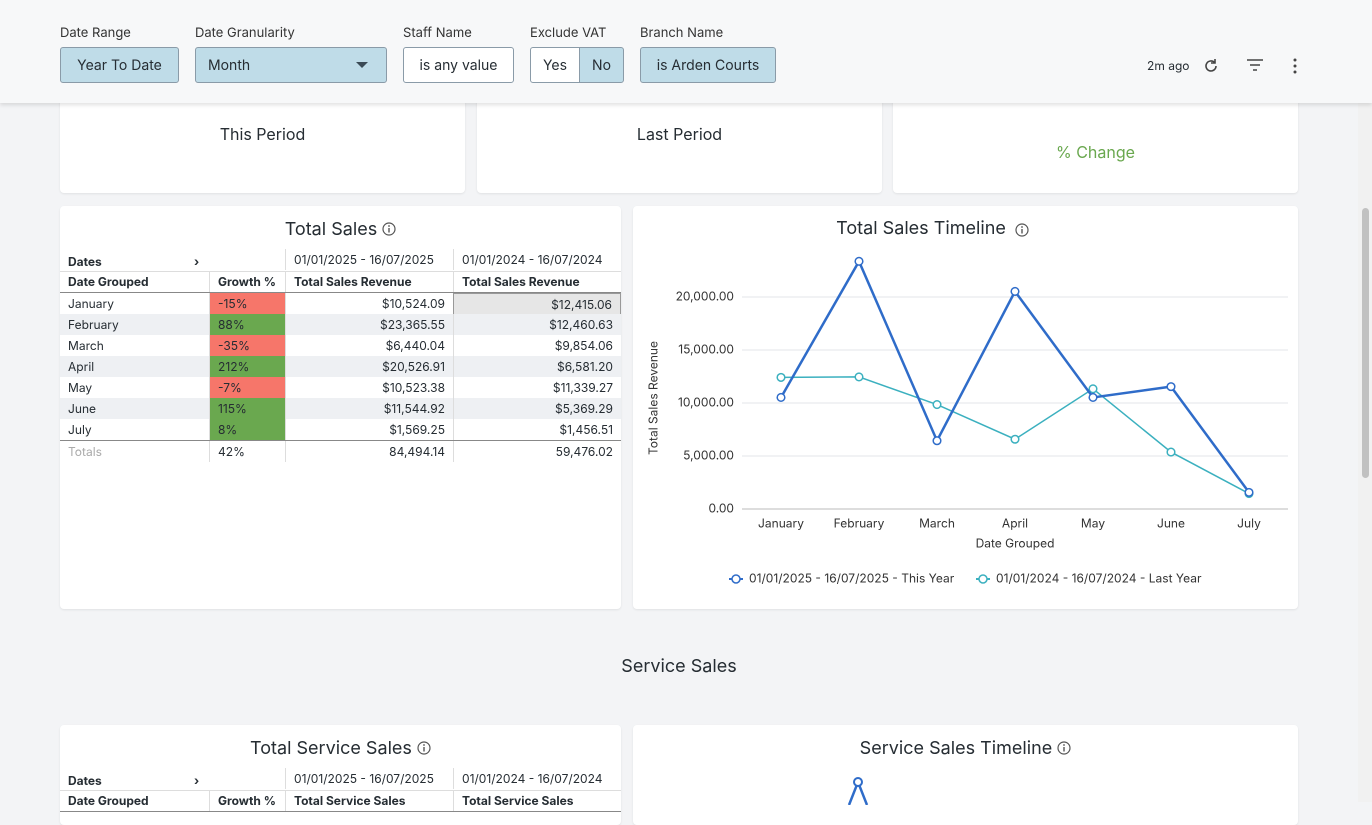  Describe the element at coordinates (937, 522) in the screenshot. I see `x-tick-label: March` at that location.